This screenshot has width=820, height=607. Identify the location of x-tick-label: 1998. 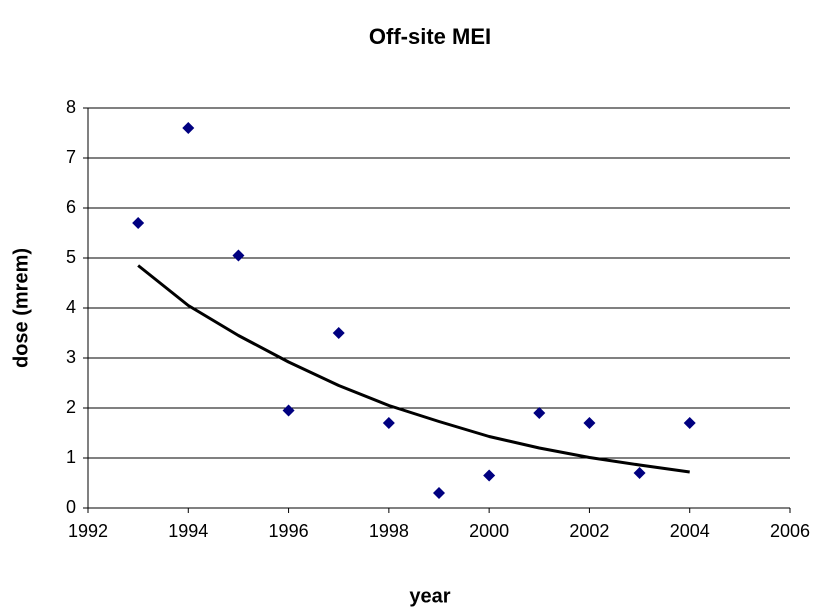
(389, 531).